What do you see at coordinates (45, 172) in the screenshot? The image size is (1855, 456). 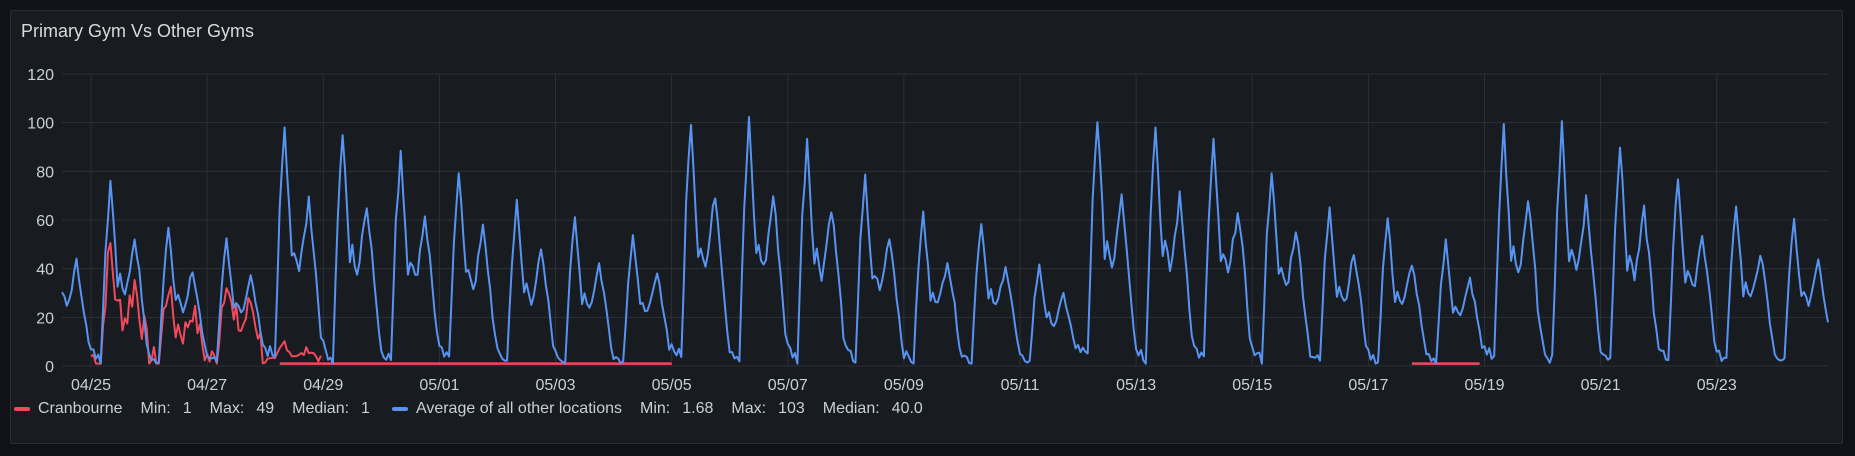 I see `y-tick-label: 80` at bounding box center [45, 172].